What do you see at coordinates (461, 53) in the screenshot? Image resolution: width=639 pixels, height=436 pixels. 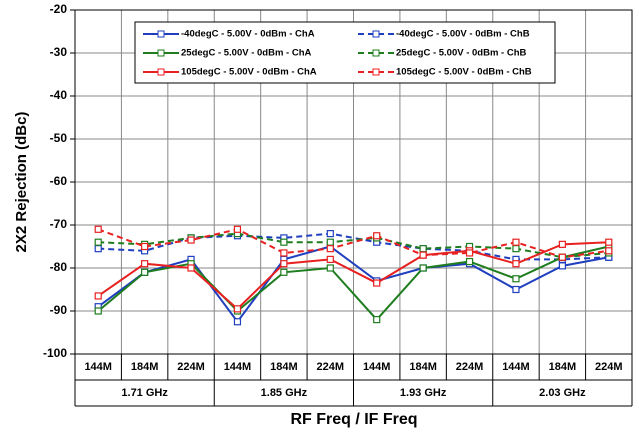 I see `legend-label: 25degC - 5.00V - 0dBm - ChB` at bounding box center [461, 53].